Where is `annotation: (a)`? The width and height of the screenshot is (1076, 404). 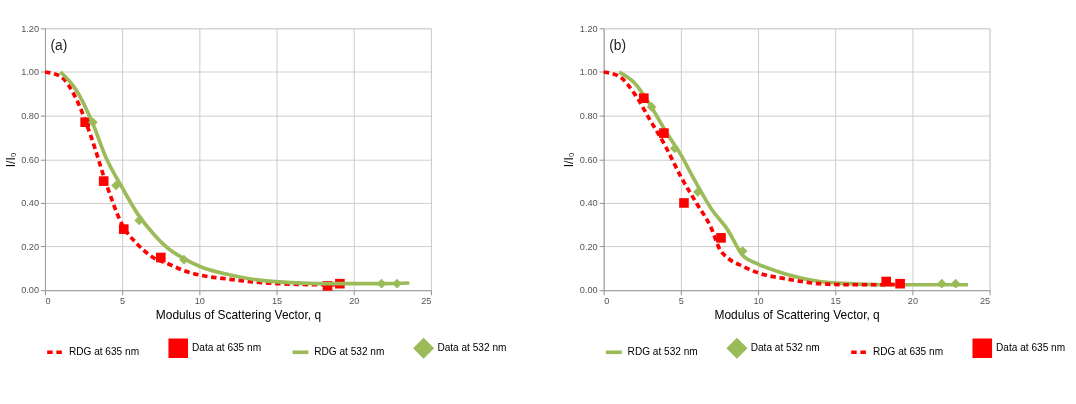 annotation: (a) is located at coordinates (59, 46).